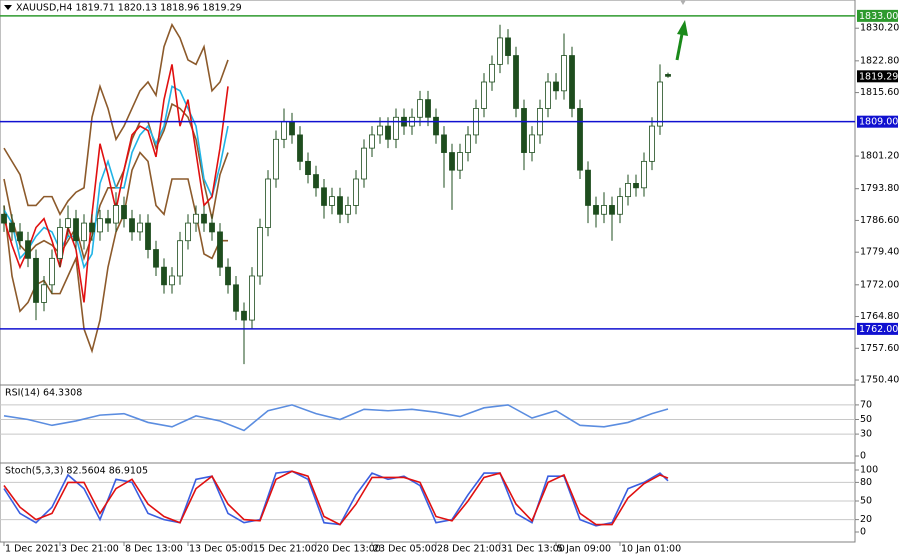 The height and width of the screenshot is (555, 900). I want to click on level-label: 1809.00, so click(878, 122).